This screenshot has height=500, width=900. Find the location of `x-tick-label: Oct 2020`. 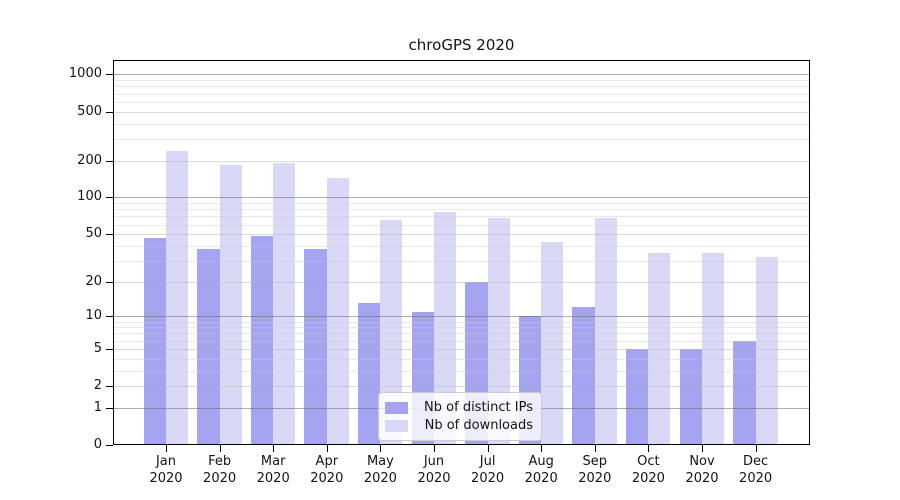

x-tick-label: Oct 2020 is located at coordinates (648, 470).